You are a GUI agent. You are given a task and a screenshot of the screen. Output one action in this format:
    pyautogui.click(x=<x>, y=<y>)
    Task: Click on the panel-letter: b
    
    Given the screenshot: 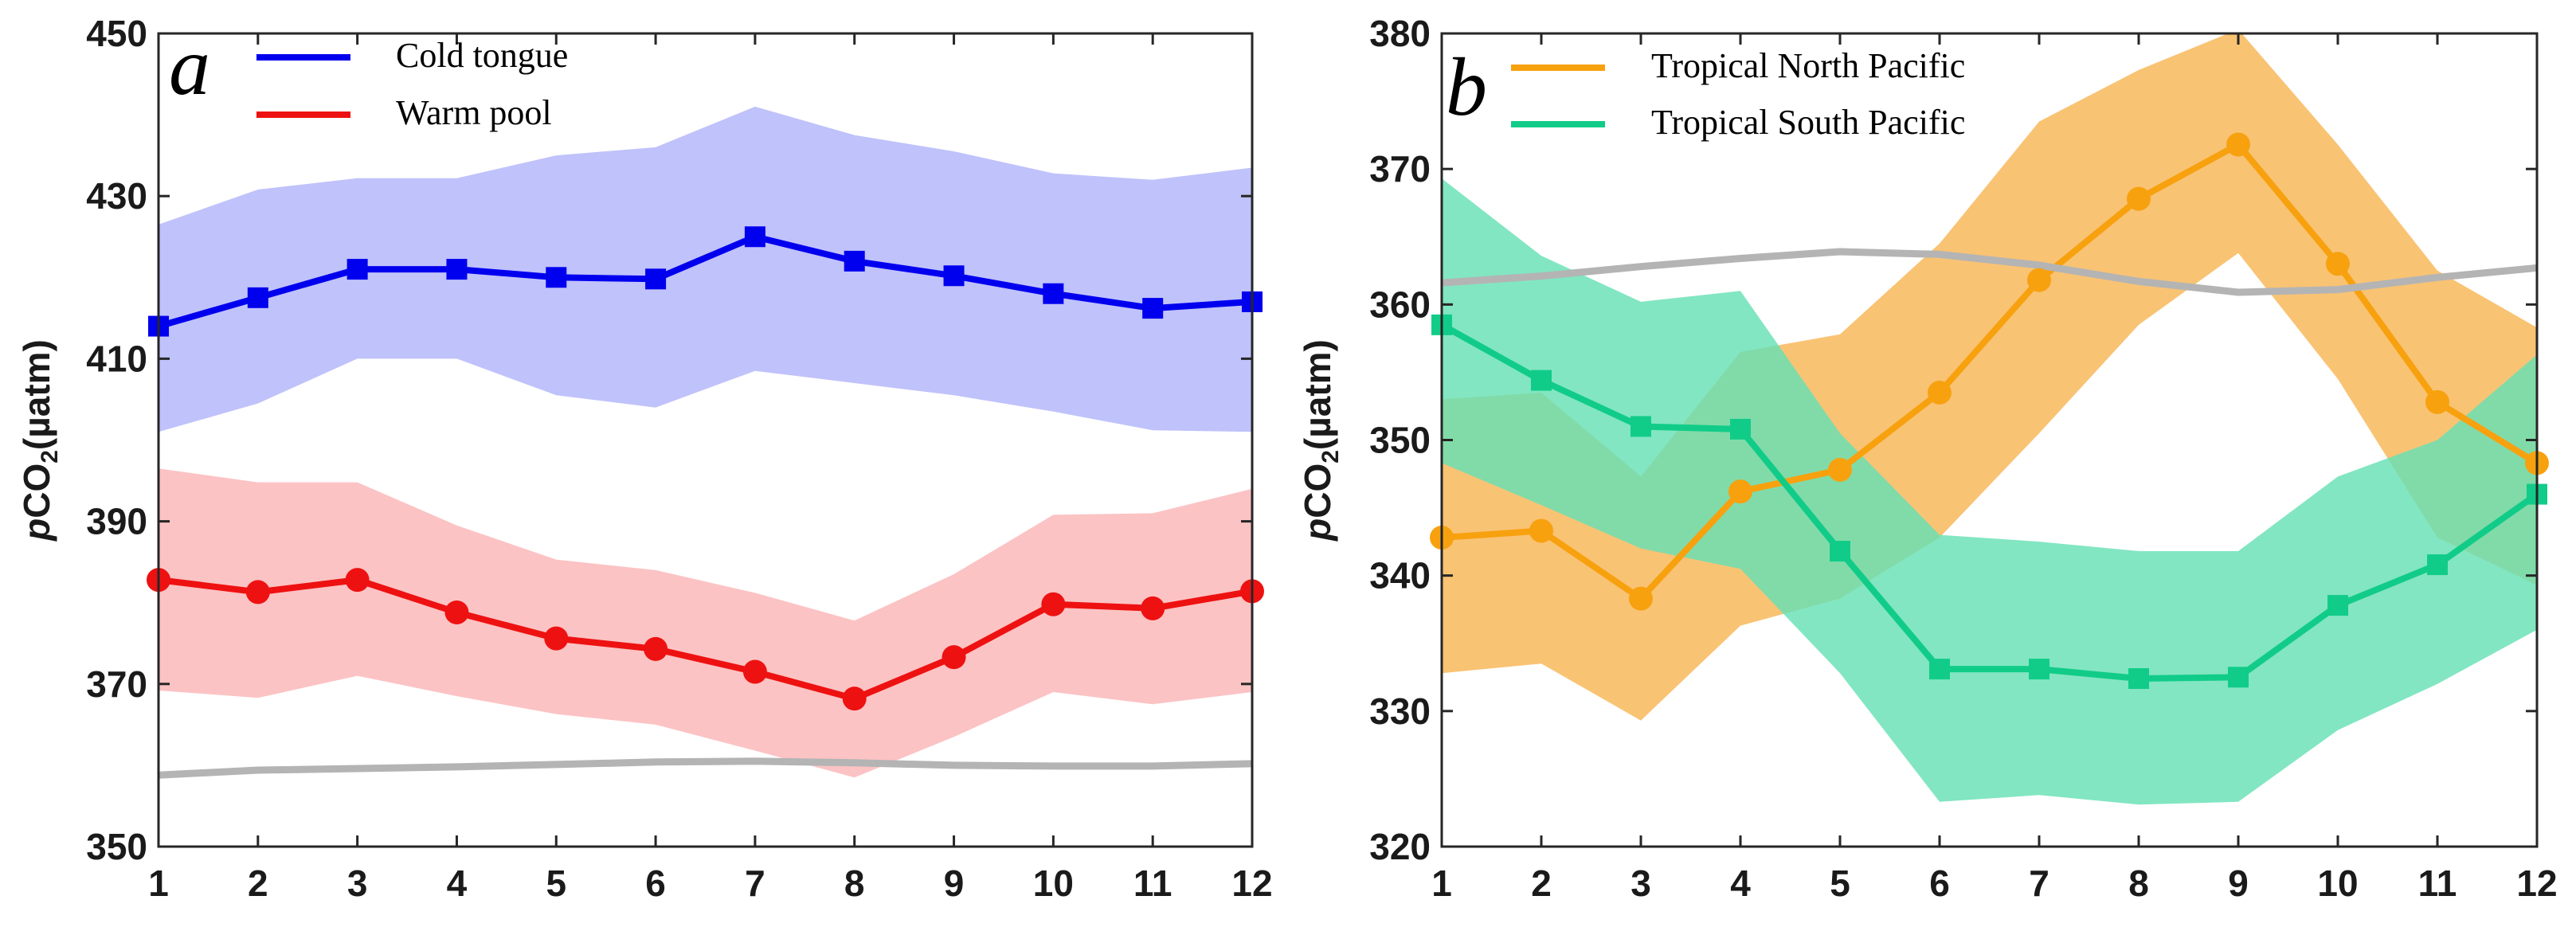 What is the action you would take?
    pyautogui.click(x=1466, y=87)
    